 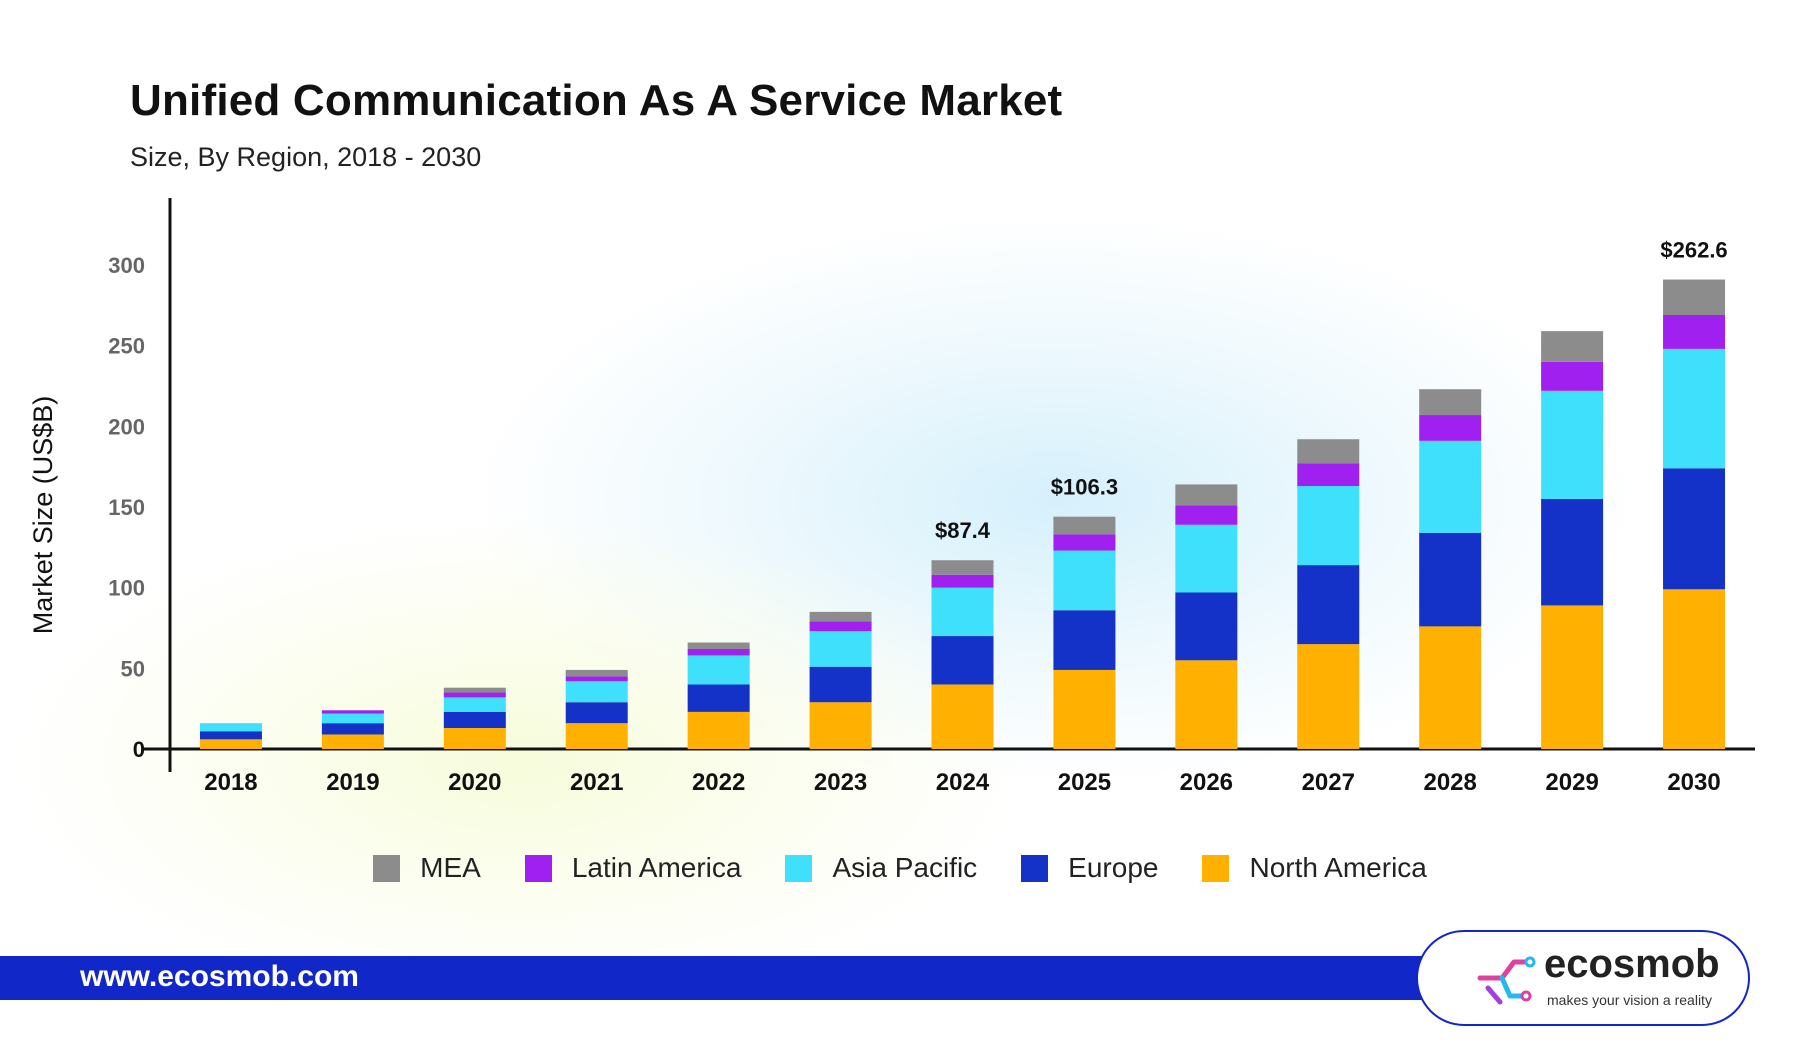 I want to click on x-tick-label: 2022, so click(x=718, y=782).